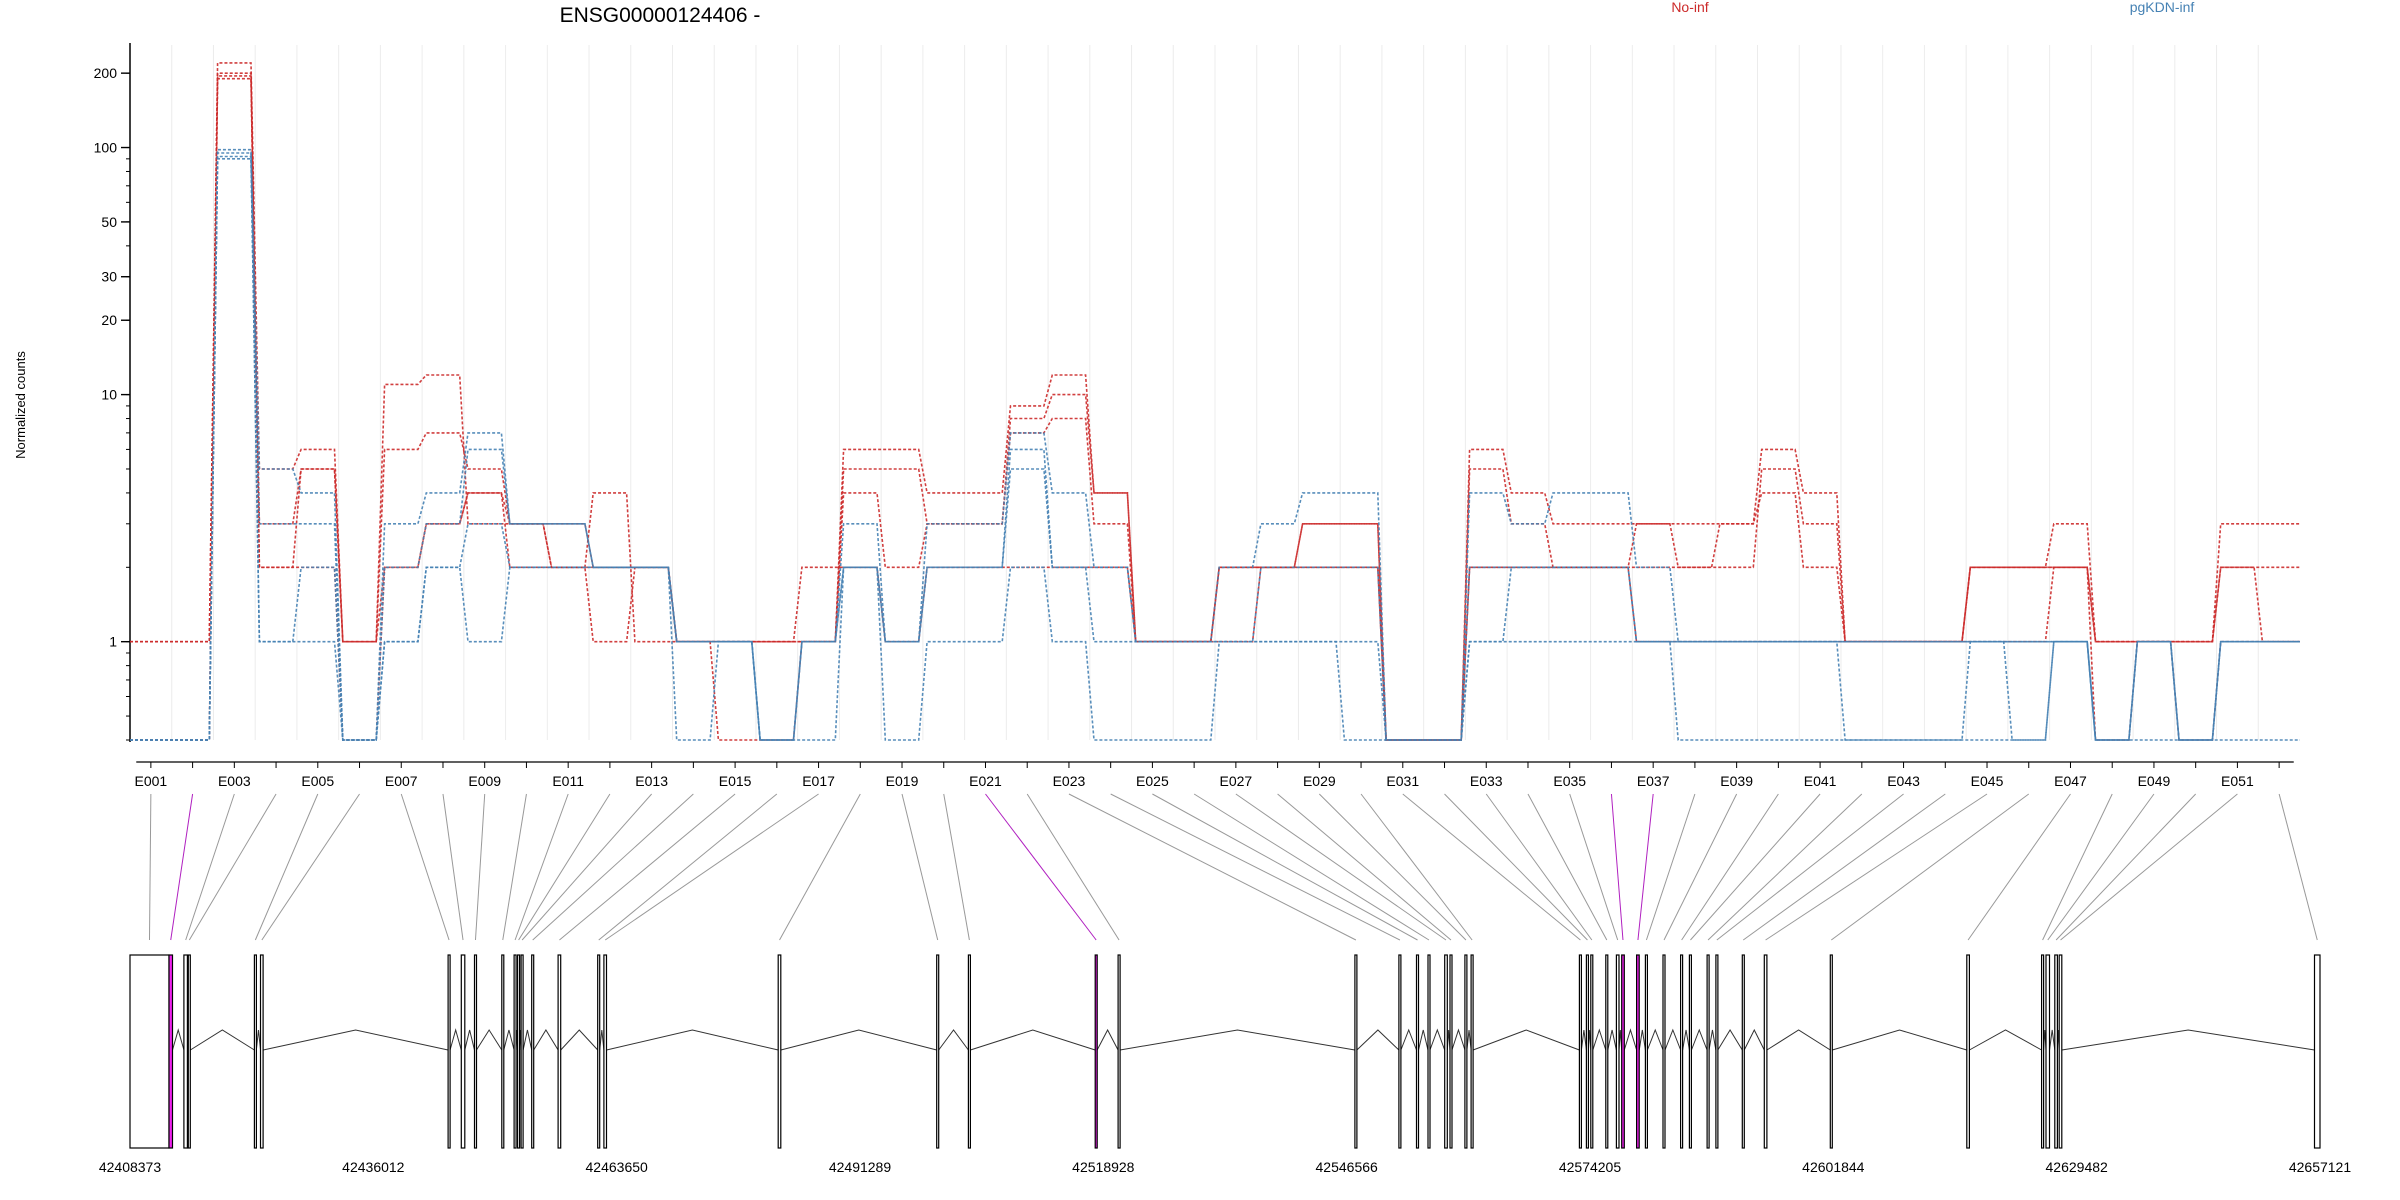 Image resolution: width=2400 pixels, height=1200 pixels. Describe the element at coordinates (779, 1051) in the screenshot. I see `exon-box-e018` at that location.